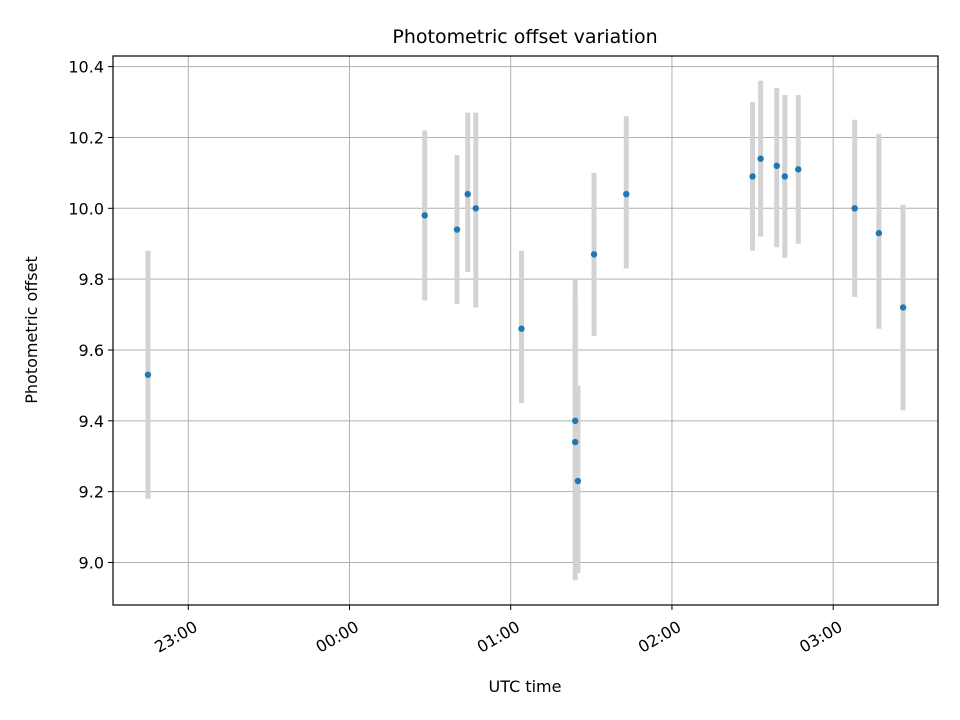  What do you see at coordinates (90, 315) in the screenshot?
I see `y-axis: 9.0 9.2 9.4 9.6 9.8 10.0 10.2 10.4` at bounding box center [90, 315].